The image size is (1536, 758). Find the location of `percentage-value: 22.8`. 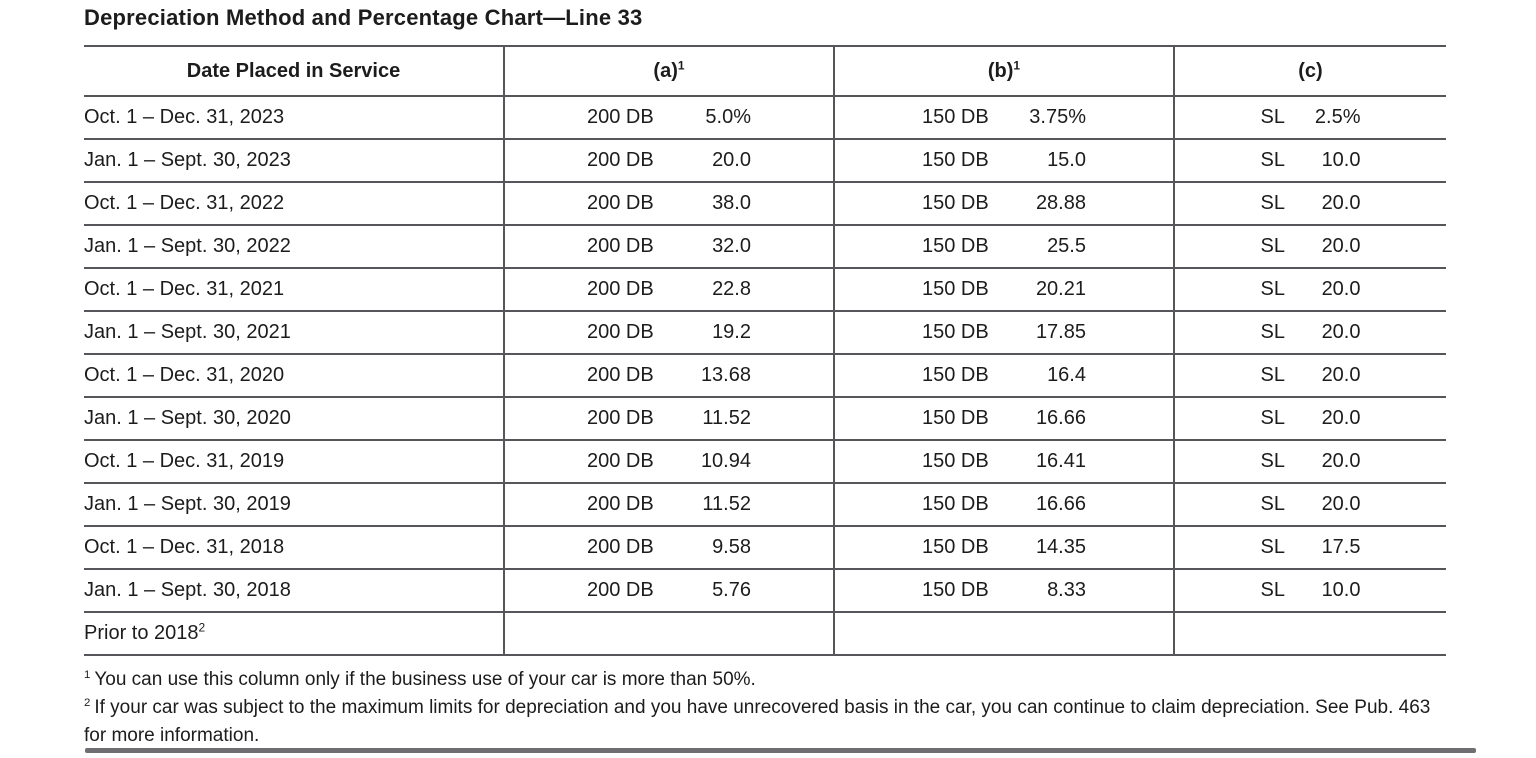

percentage-value: 22.8 is located at coordinates (731, 289).